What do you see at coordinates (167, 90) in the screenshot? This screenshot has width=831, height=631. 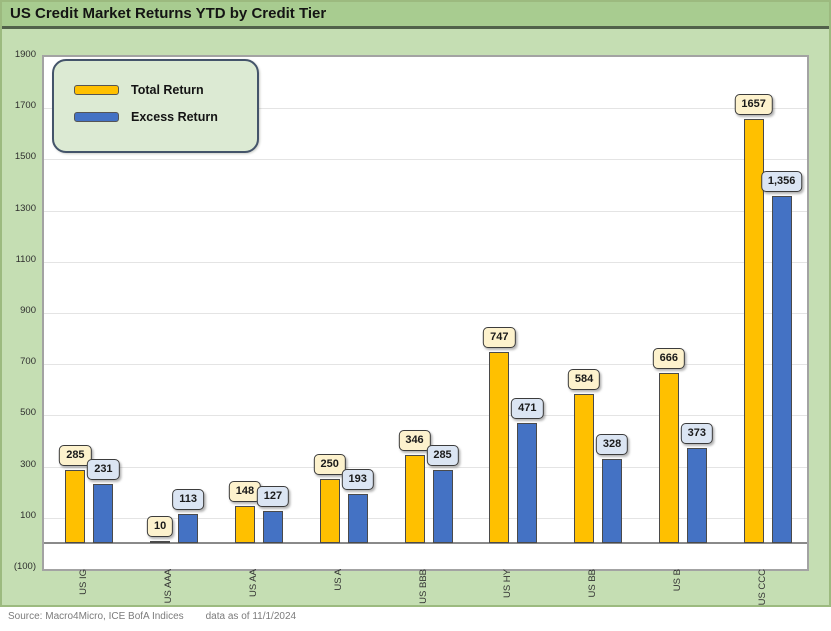 I see `legend-label-total-return: Total Return` at bounding box center [167, 90].